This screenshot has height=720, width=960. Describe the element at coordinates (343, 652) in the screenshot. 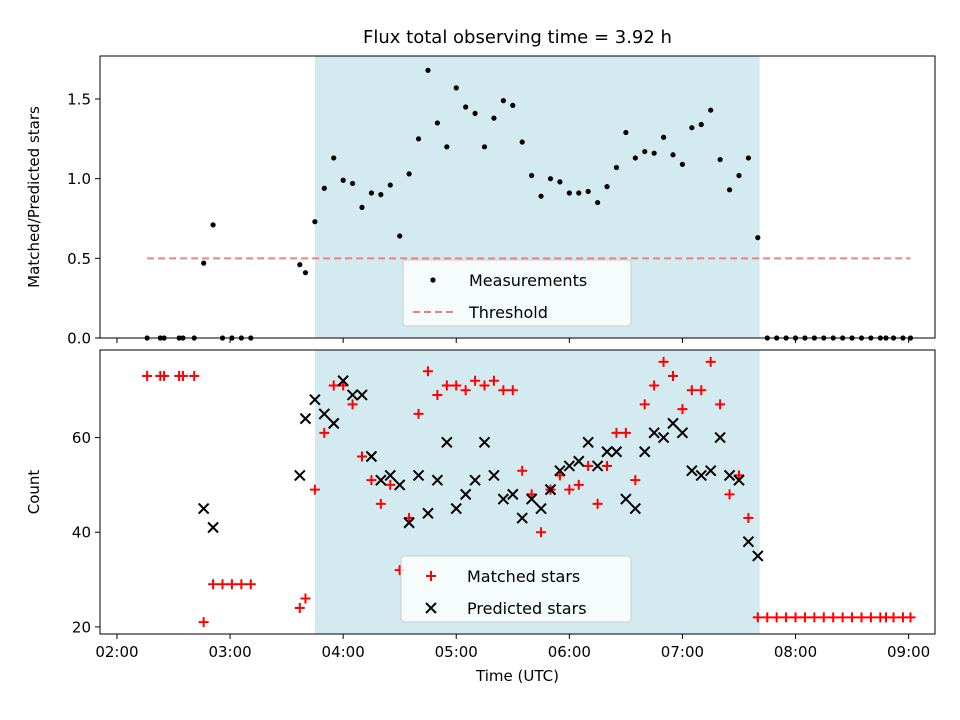

I see `x-tick-label: 04:00` at that location.